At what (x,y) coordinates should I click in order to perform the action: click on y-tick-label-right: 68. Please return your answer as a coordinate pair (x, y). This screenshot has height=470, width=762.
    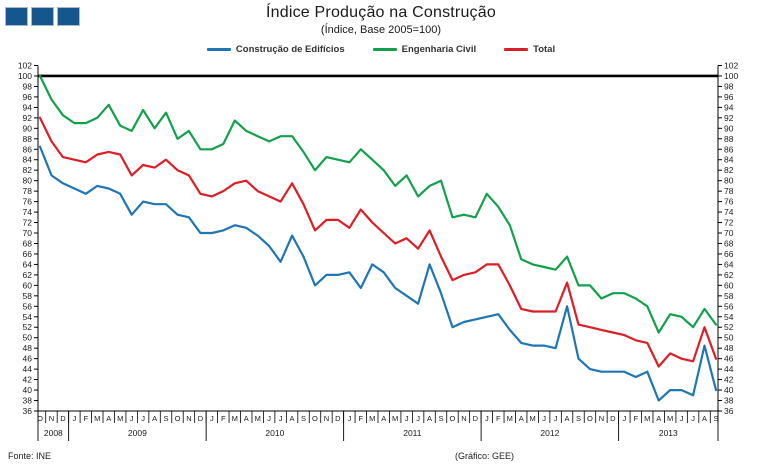
    Looking at the image, I should click on (729, 243).